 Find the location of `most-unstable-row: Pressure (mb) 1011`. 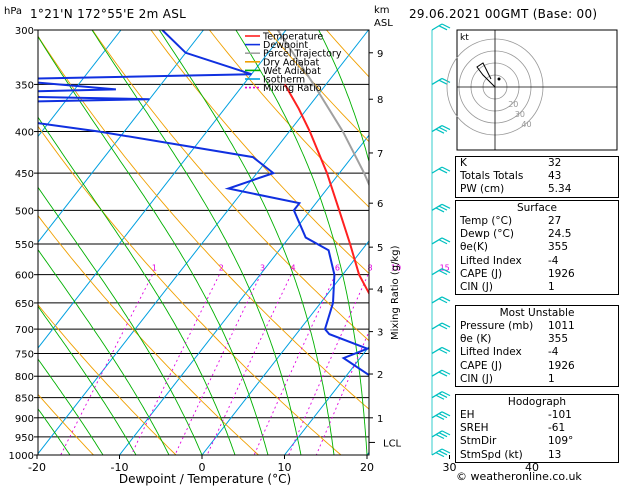

most-unstable-row: Pressure (mb) 1011 is located at coordinates (537, 326).